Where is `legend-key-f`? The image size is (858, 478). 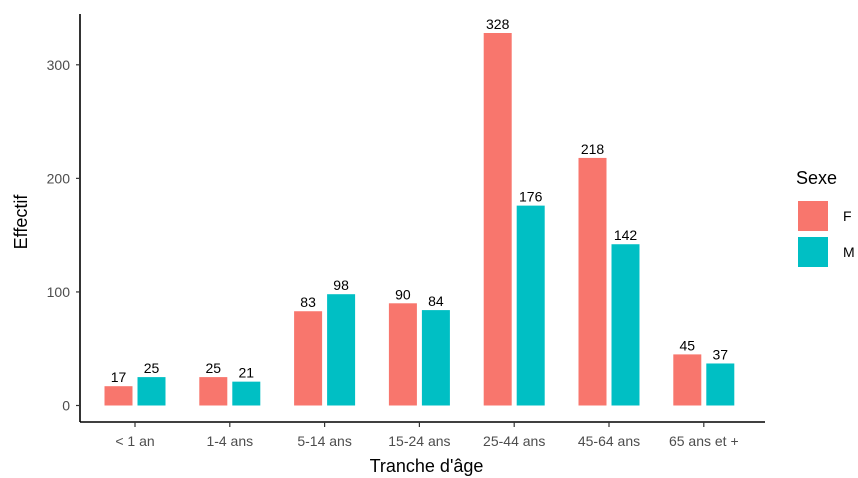 legend-key-f is located at coordinates (813, 216).